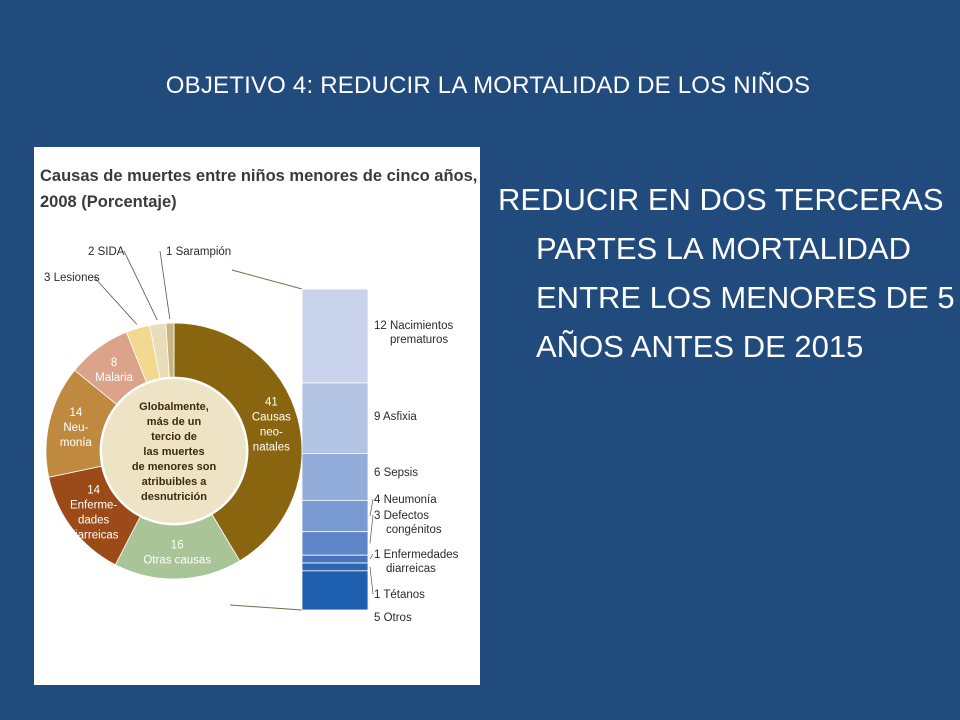 Image resolution: width=960 pixels, height=720 pixels. I want to click on slice-label-1-line-4: natales, so click(271, 448).